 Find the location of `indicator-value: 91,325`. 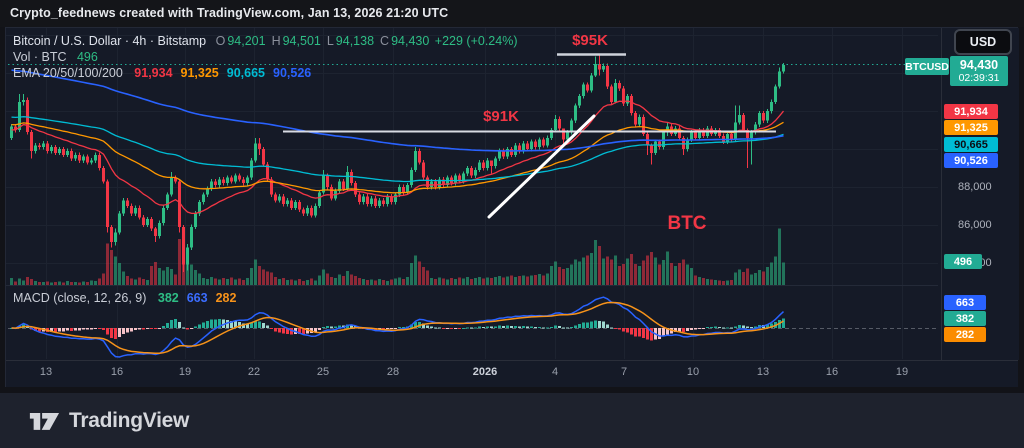

indicator-value: 91,325 is located at coordinates (199, 73).